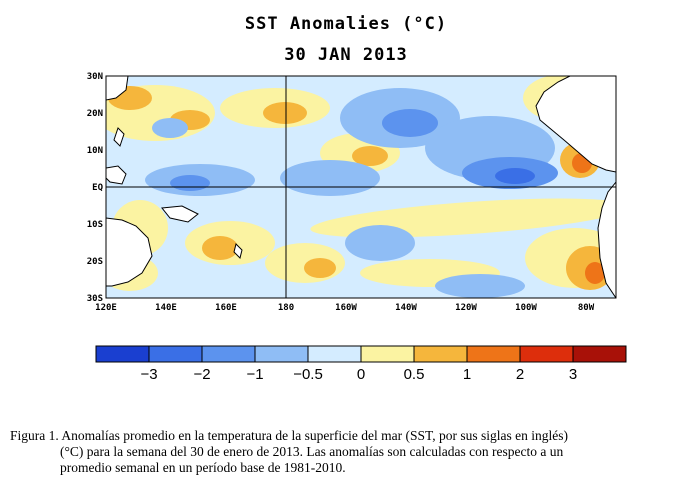 This screenshot has width=692, height=489. Describe the element at coordinates (180, 214) in the screenshot. I see `new-guinea-land` at that location.